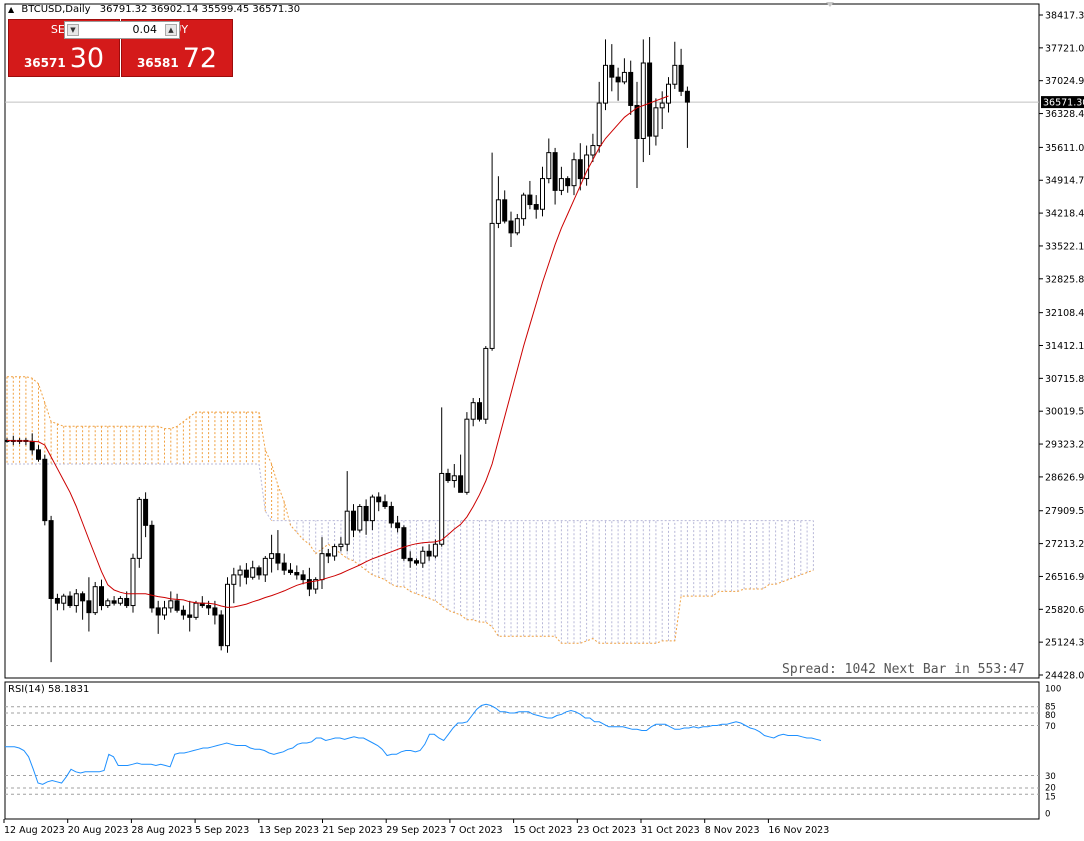 Image resolution: width=1084 pixels, height=841 pixels. I want to click on lot-decrease-icon: ▼, so click(73, 30).